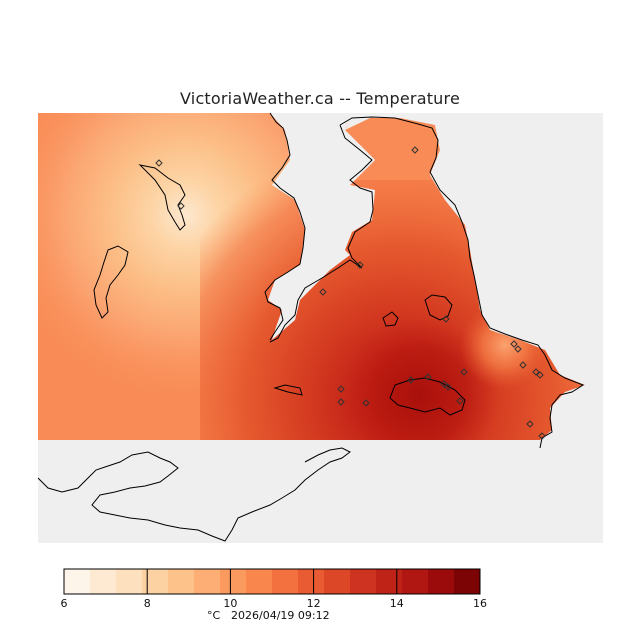 The image size is (640, 640). I want to click on sea-cutout, so click(321, 226).